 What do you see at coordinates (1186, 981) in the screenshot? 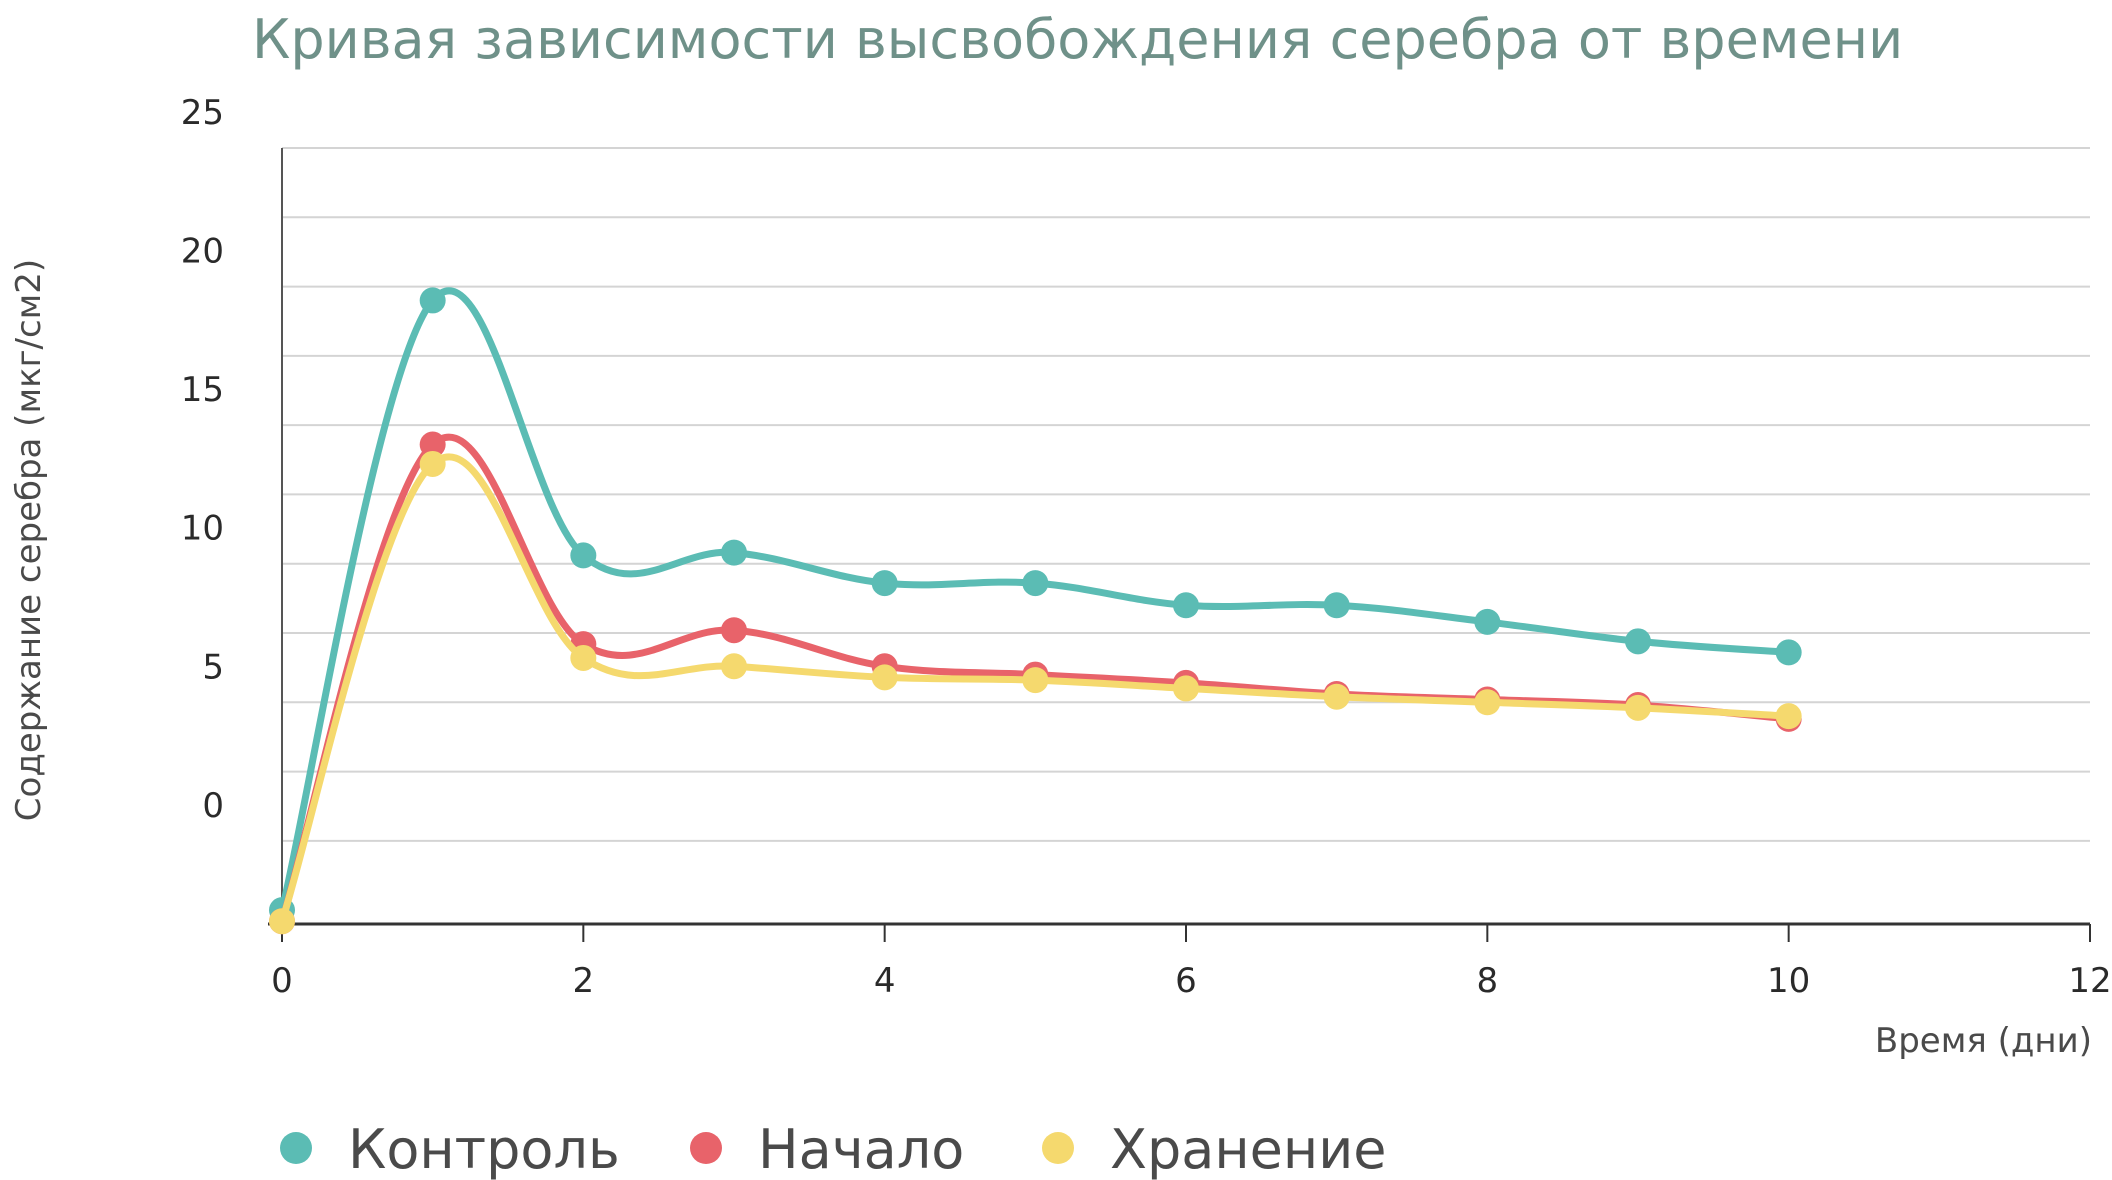
I see `x-tick-label: 6` at bounding box center [1186, 981].